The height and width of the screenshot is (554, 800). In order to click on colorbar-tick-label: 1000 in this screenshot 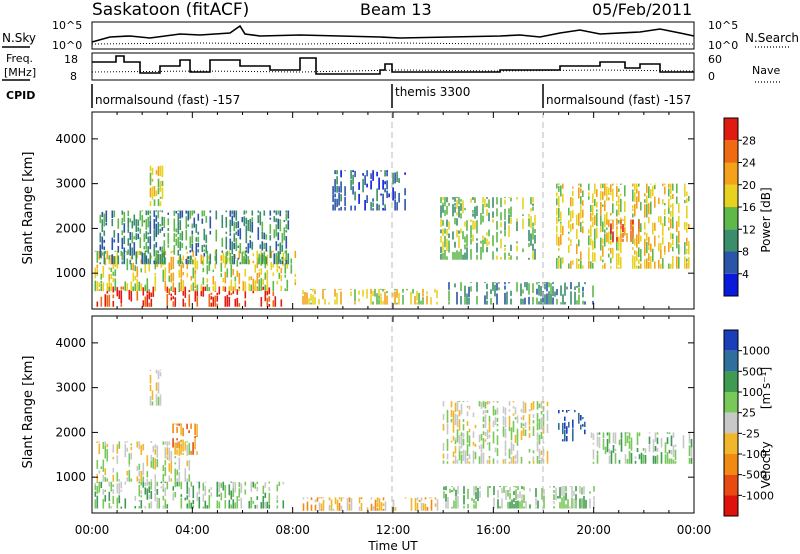, I will do `click(756, 351)`.